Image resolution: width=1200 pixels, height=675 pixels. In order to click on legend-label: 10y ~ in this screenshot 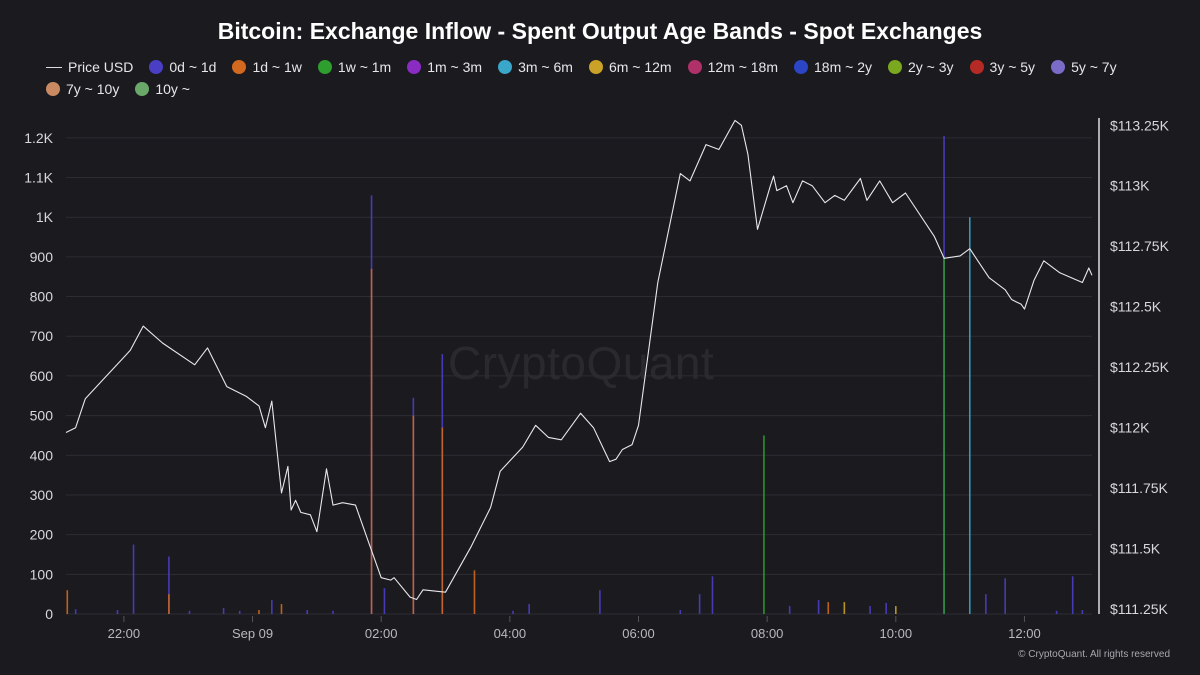, I will do `click(172, 89)`.